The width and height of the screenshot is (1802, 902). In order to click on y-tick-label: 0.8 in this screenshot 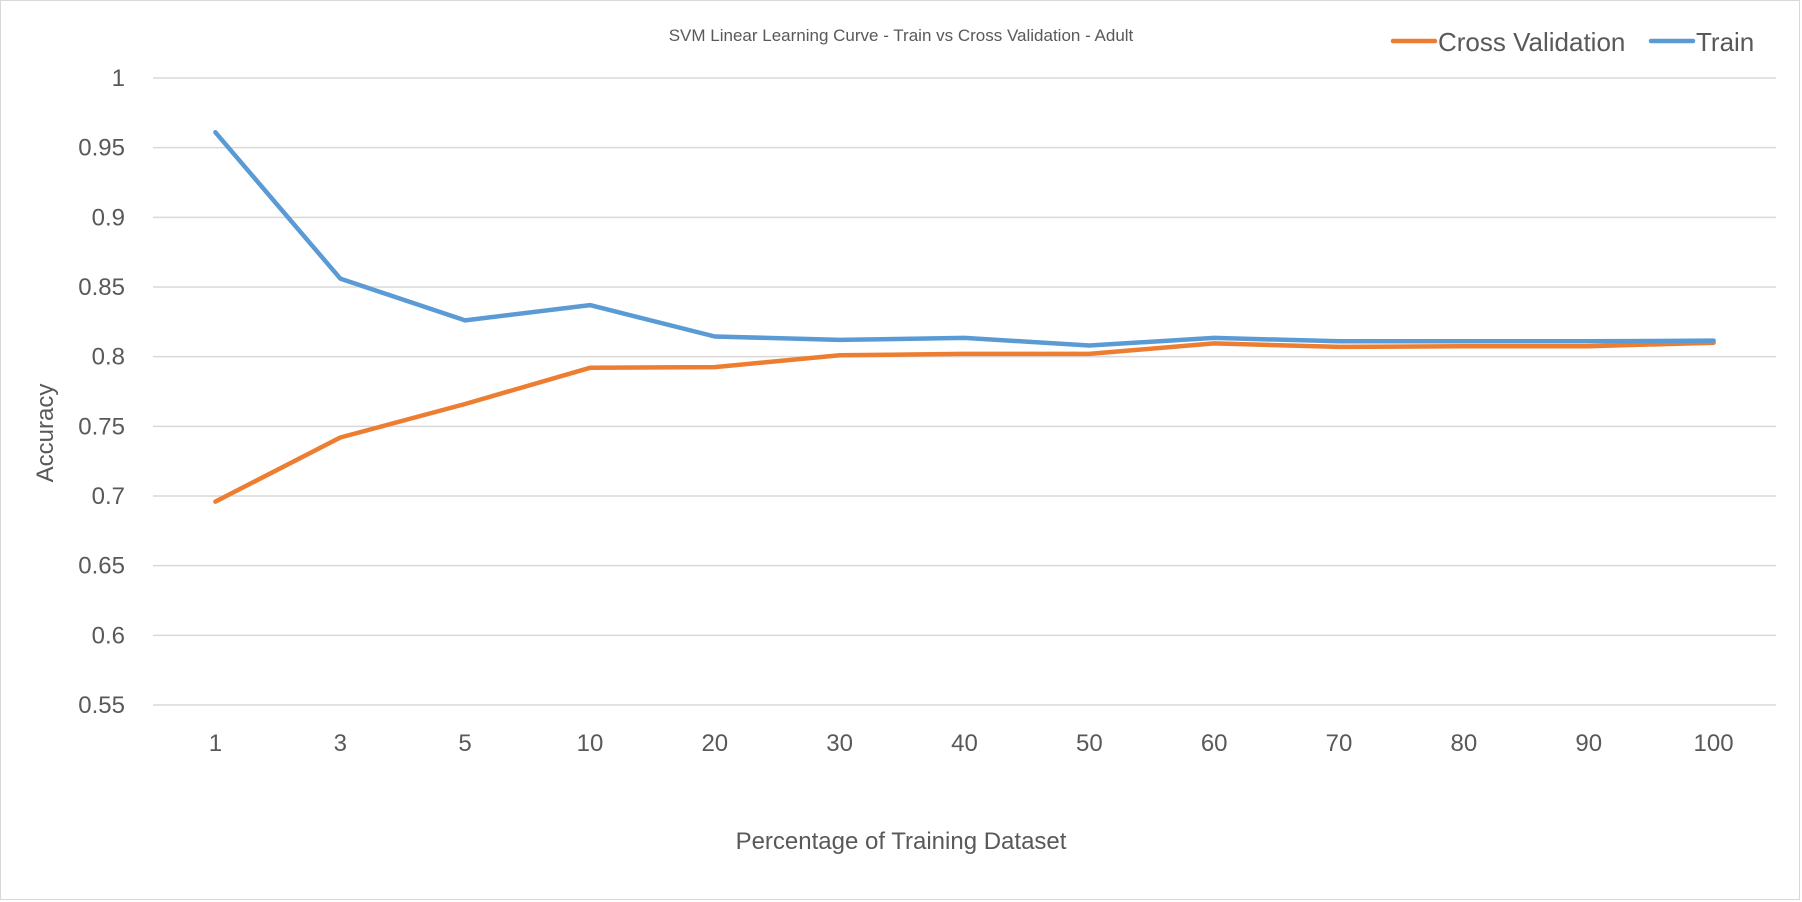, I will do `click(108, 357)`.